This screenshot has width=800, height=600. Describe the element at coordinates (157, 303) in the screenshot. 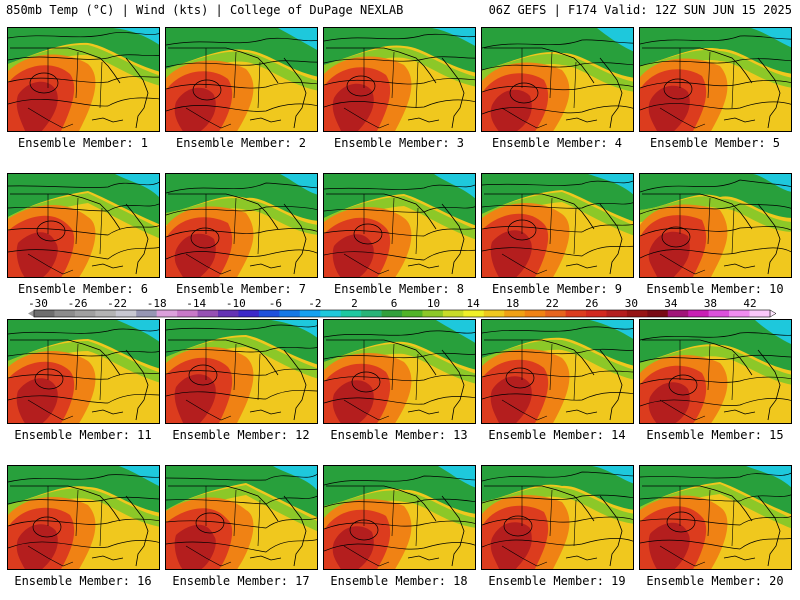

I see `colorbar-tick-label: -18` at that location.